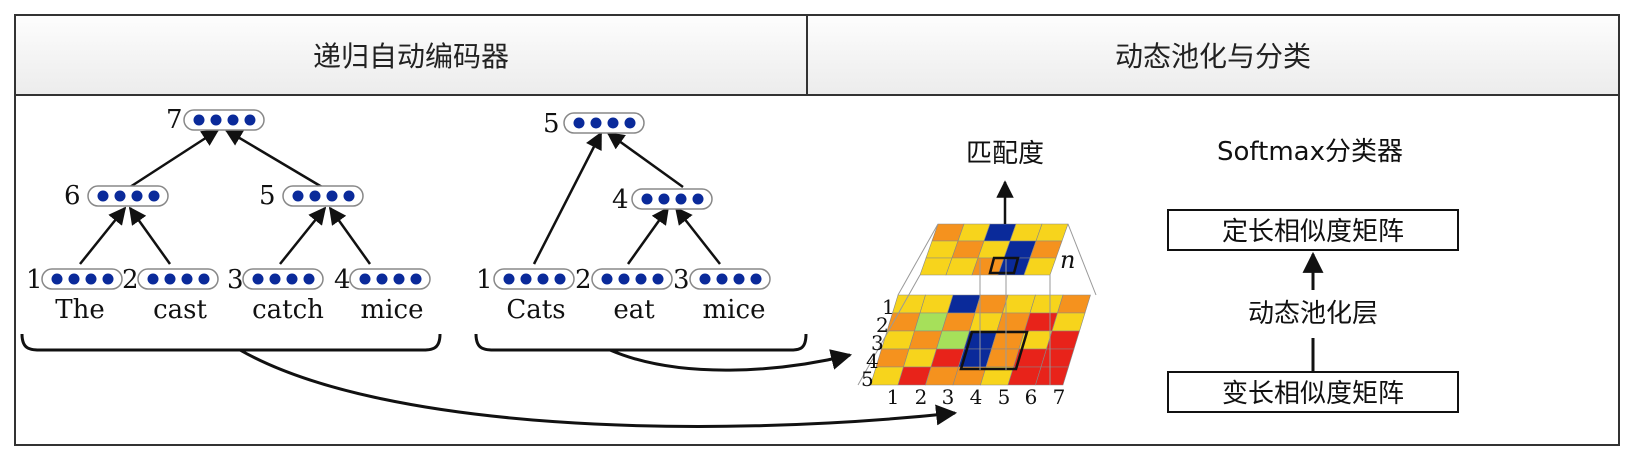  What do you see at coordinates (594, 124) in the screenshot?
I see `node-5-tree2: 5` at bounding box center [594, 124].